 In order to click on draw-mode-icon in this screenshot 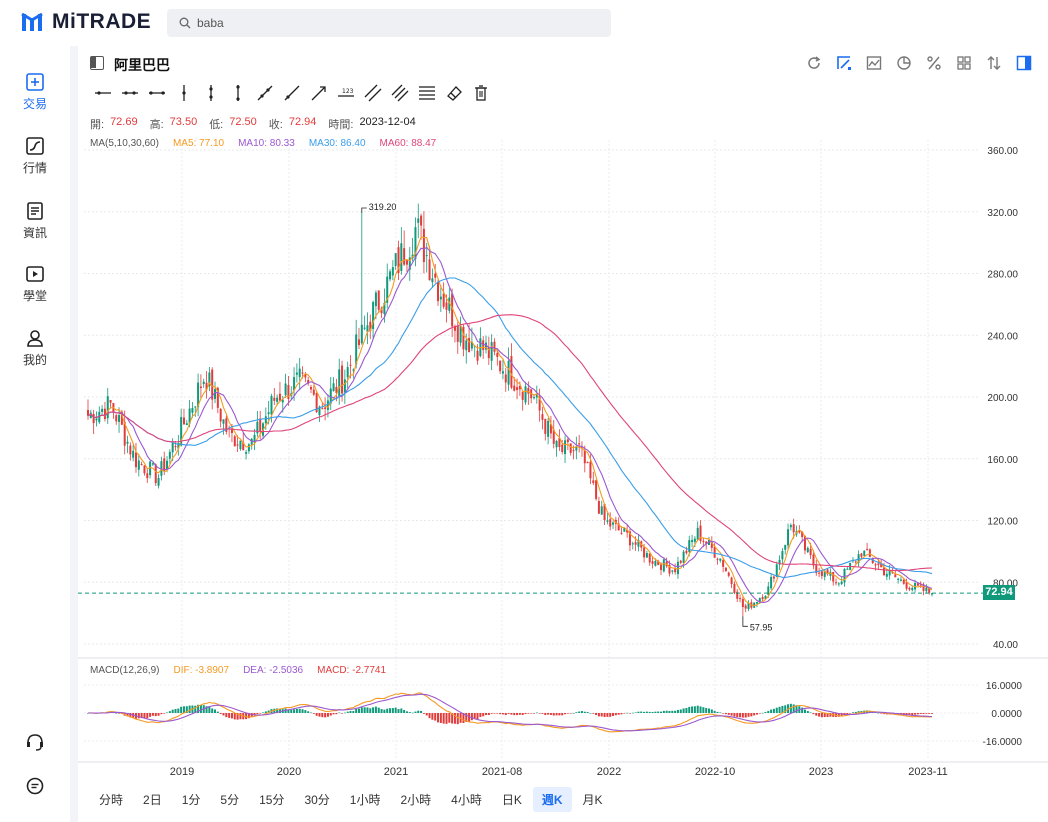, I will do `click(844, 63)`.